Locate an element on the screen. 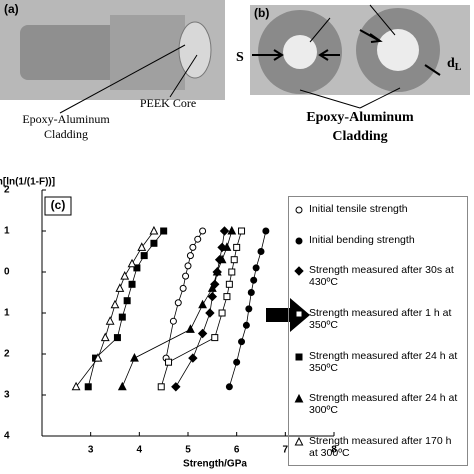 The width and height of the screenshot is (474, 474). legend-item: Initial tensile strength is located at coordinates (378, 209).